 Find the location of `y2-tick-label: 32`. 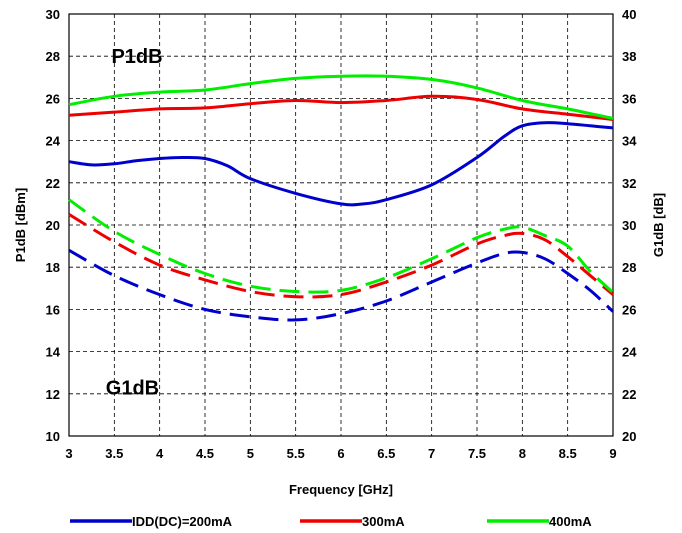

y2-tick-label: 32 is located at coordinates (629, 183).